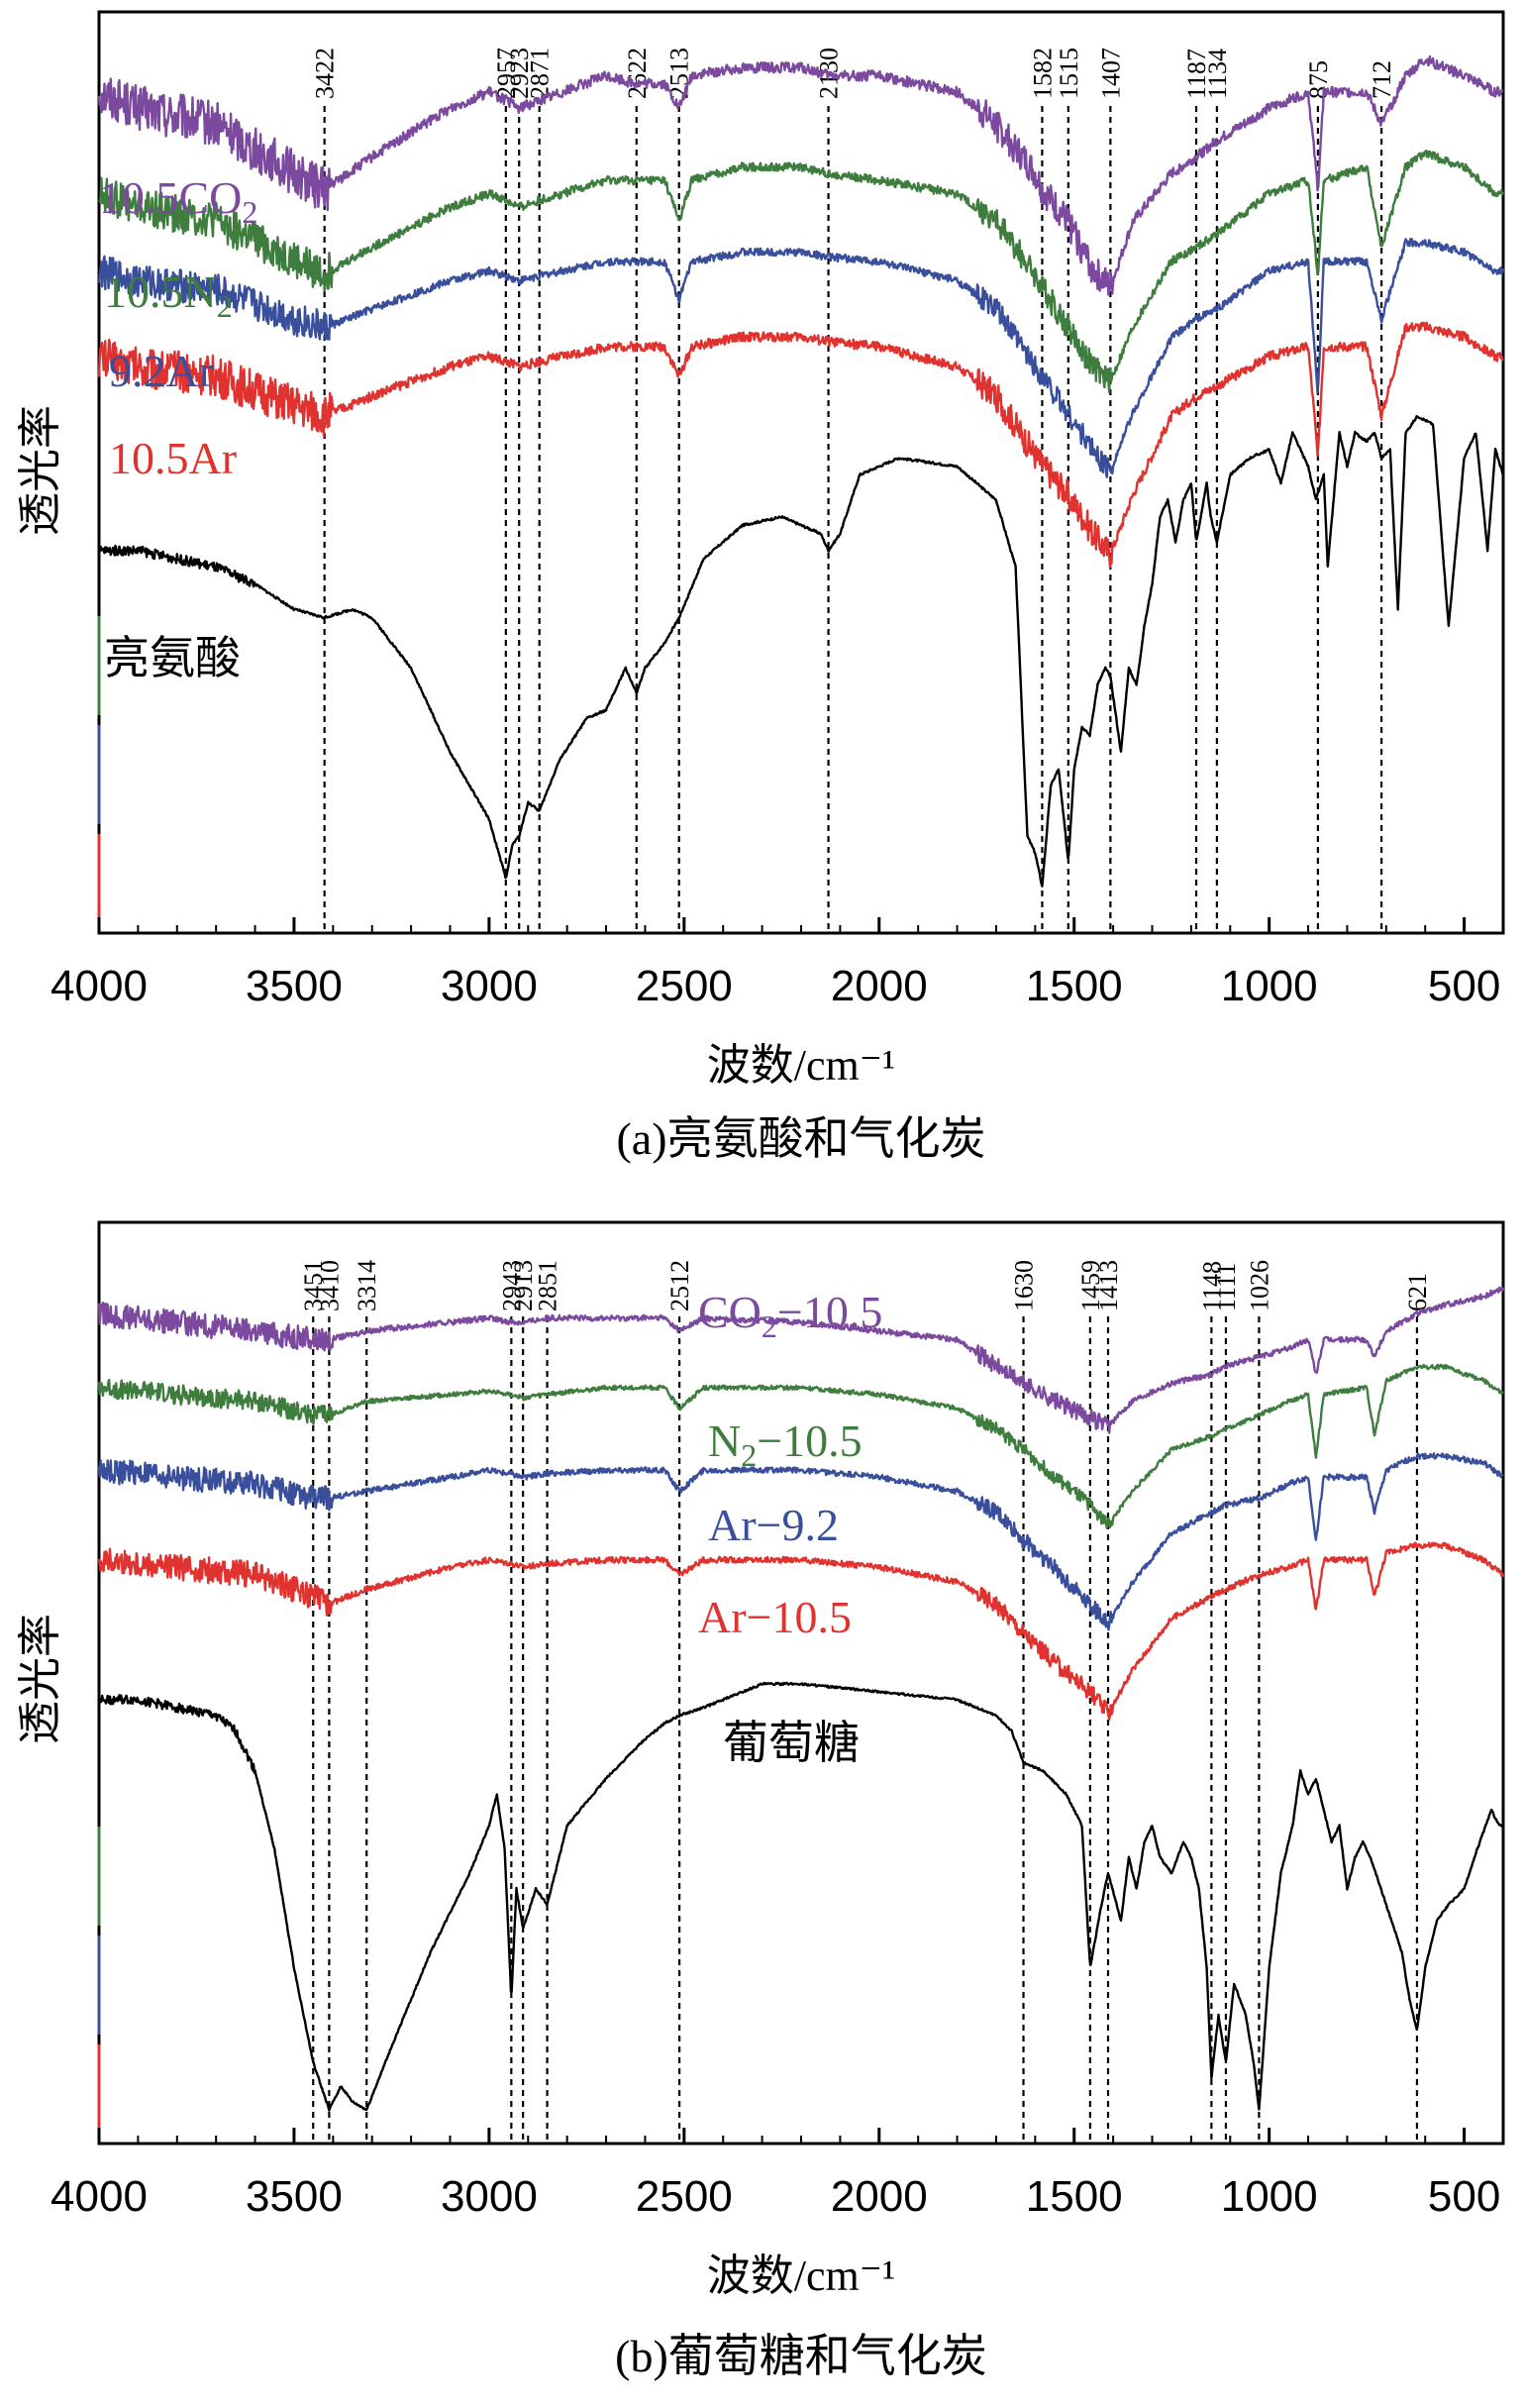  What do you see at coordinates (329, 1285) in the screenshot?
I see `peak-label: 3410` at bounding box center [329, 1285].